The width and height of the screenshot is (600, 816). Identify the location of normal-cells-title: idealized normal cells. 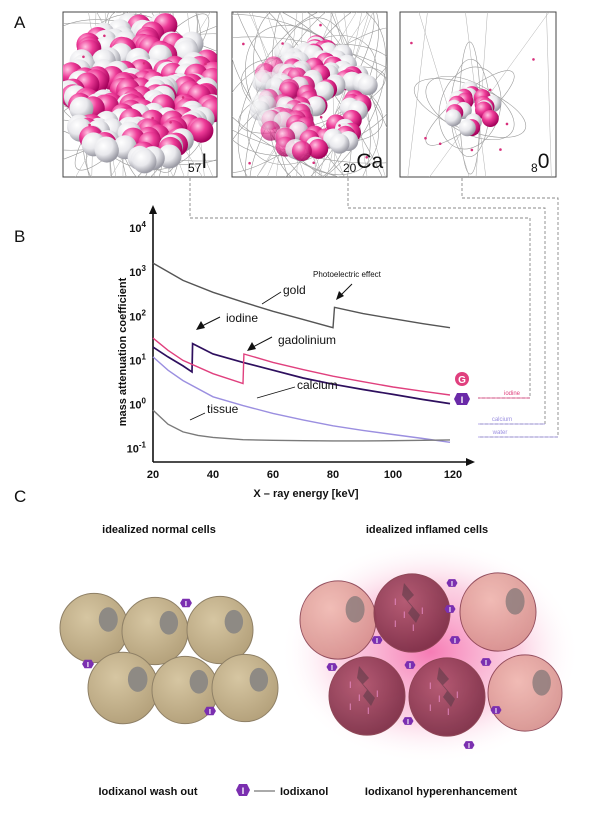
(159, 530).